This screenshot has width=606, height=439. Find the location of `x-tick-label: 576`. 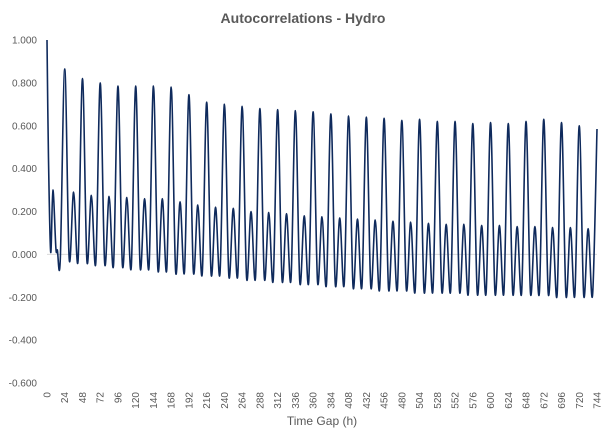

x-tick-label: 576 is located at coordinates (473, 400).